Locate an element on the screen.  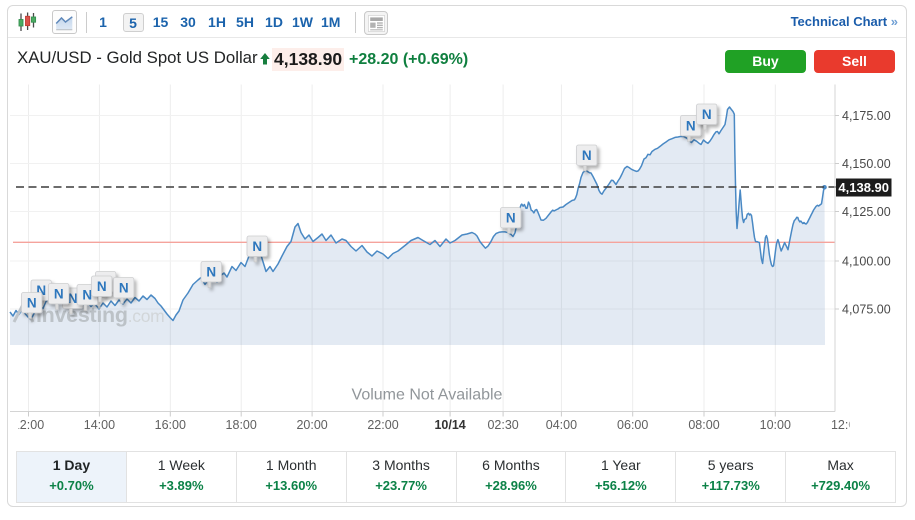
svg-text: 10:00 is located at coordinates (775, 425).